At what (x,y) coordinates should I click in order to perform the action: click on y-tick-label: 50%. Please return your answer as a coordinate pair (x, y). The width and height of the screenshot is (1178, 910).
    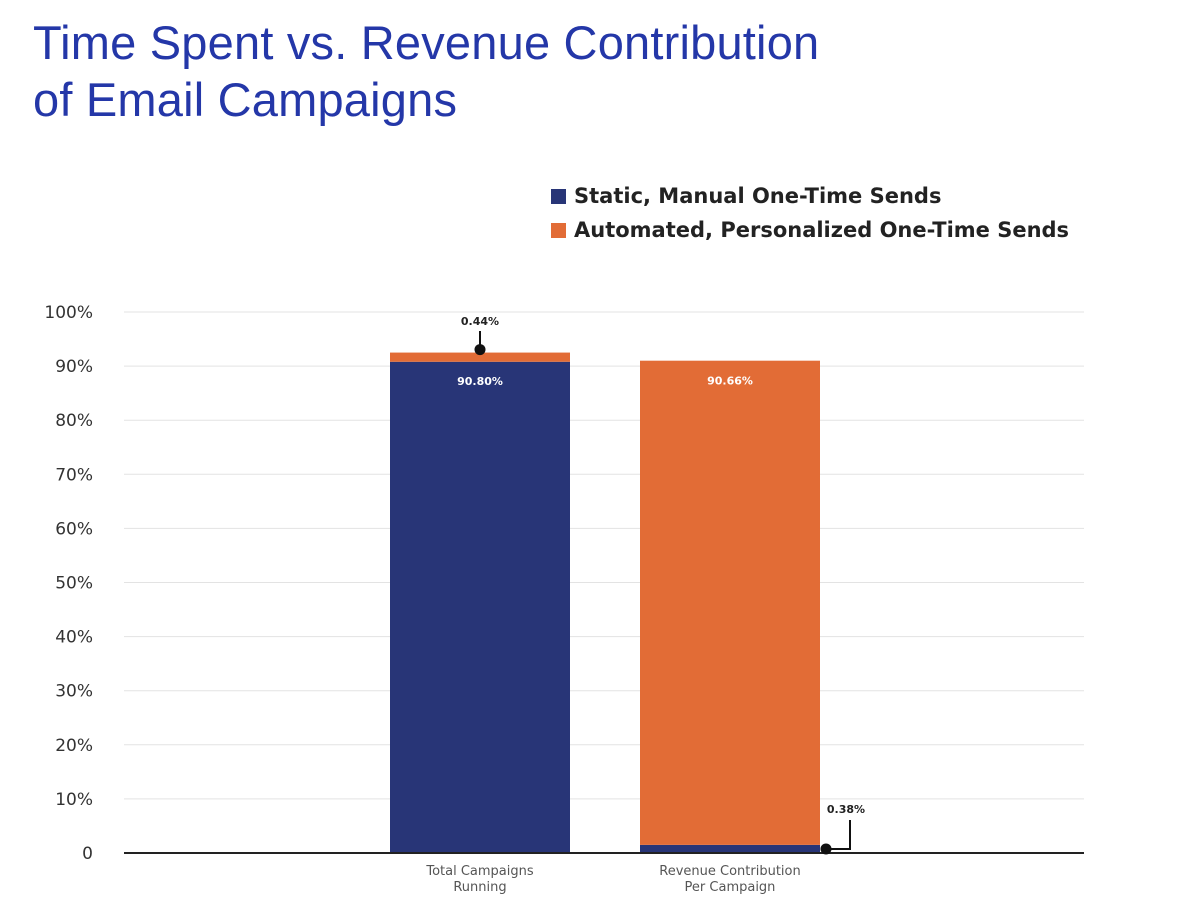
    Looking at the image, I should click on (74, 584).